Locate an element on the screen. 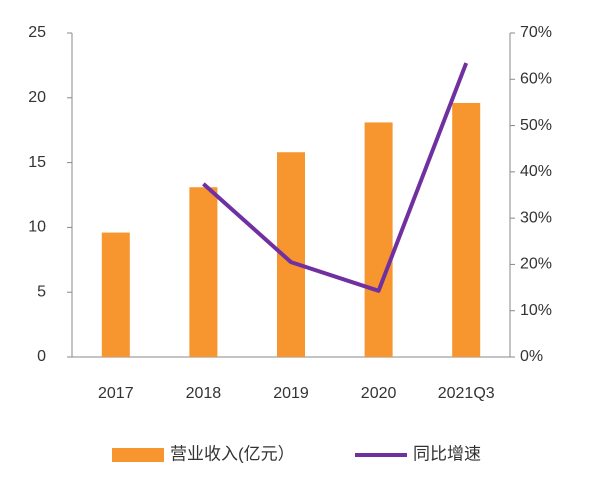 The image size is (600, 479). y-tick-label: 25 is located at coordinates (37, 32).